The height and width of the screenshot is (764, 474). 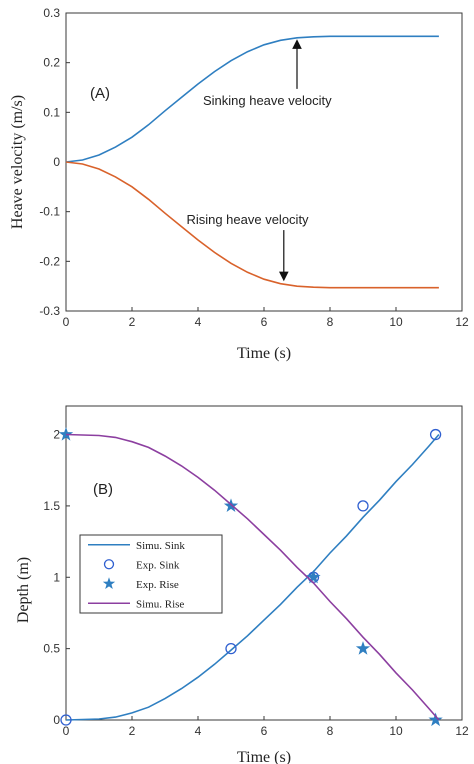 I want to click on y-tick-label: 0.2, so click(x=51, y=63).